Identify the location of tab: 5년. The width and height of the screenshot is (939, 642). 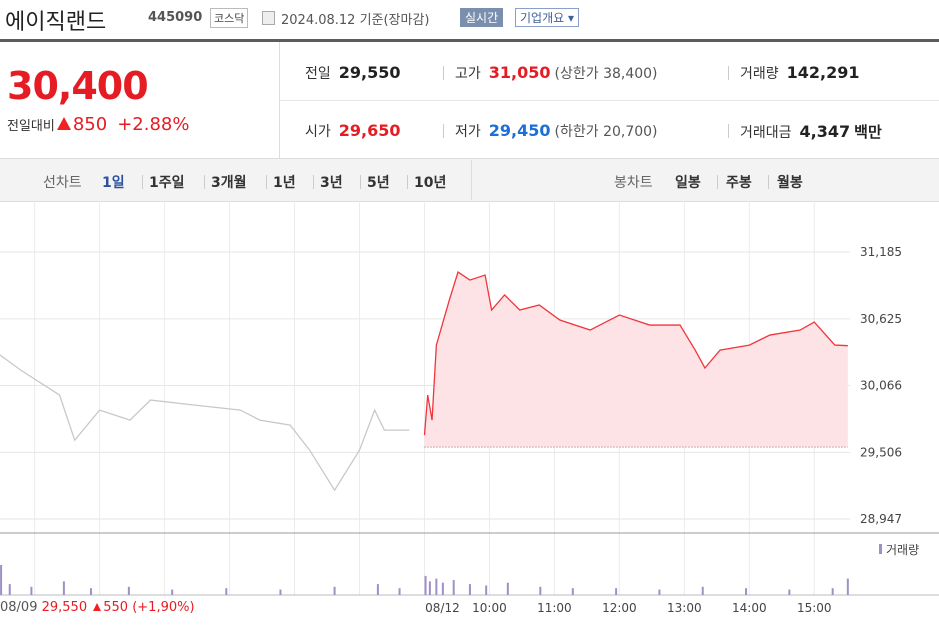
(378, 183).